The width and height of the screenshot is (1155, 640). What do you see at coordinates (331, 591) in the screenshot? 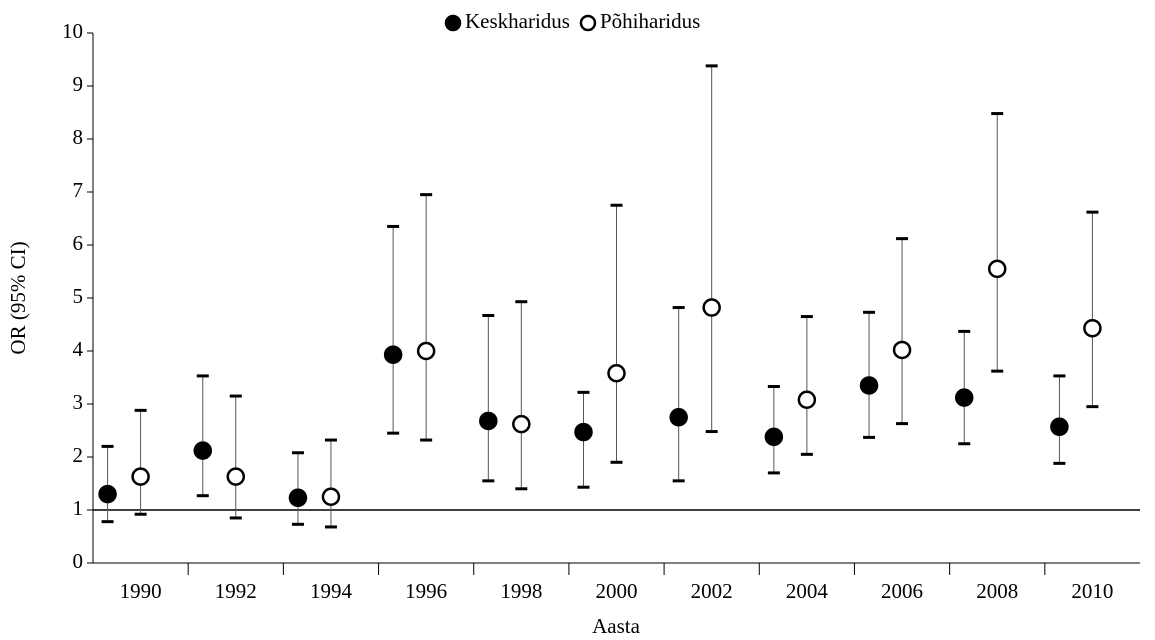
I see `x-tick-label: 1994` at bounding box center [331, 591].